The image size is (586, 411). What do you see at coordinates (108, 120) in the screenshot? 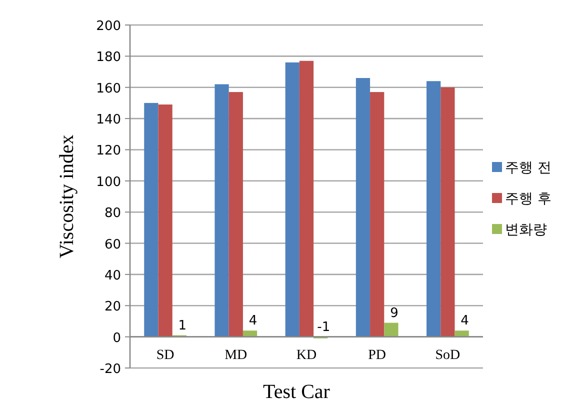
I see `y-tick-label: 140` at bounding box center [108, 120].